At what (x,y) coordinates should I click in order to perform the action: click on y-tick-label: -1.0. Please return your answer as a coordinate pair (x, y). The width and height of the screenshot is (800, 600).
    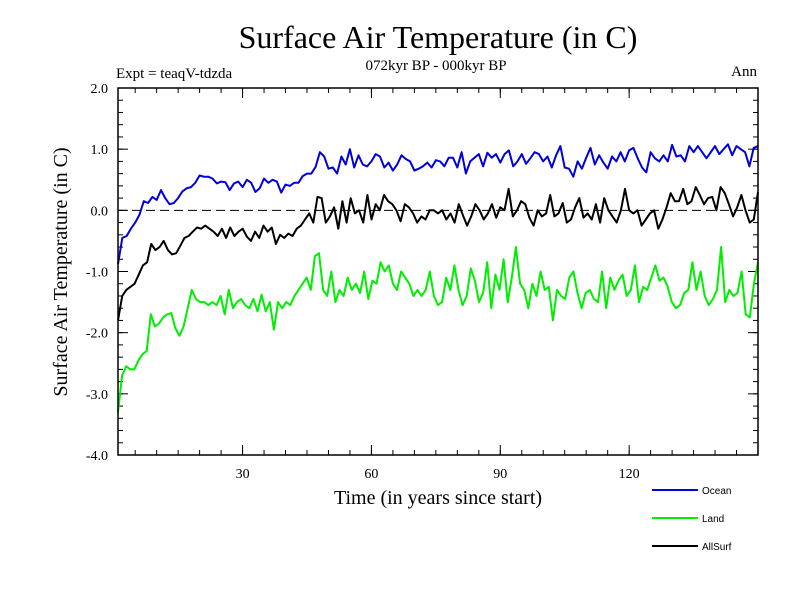
    Looking at the image, I should click on (97, 273).